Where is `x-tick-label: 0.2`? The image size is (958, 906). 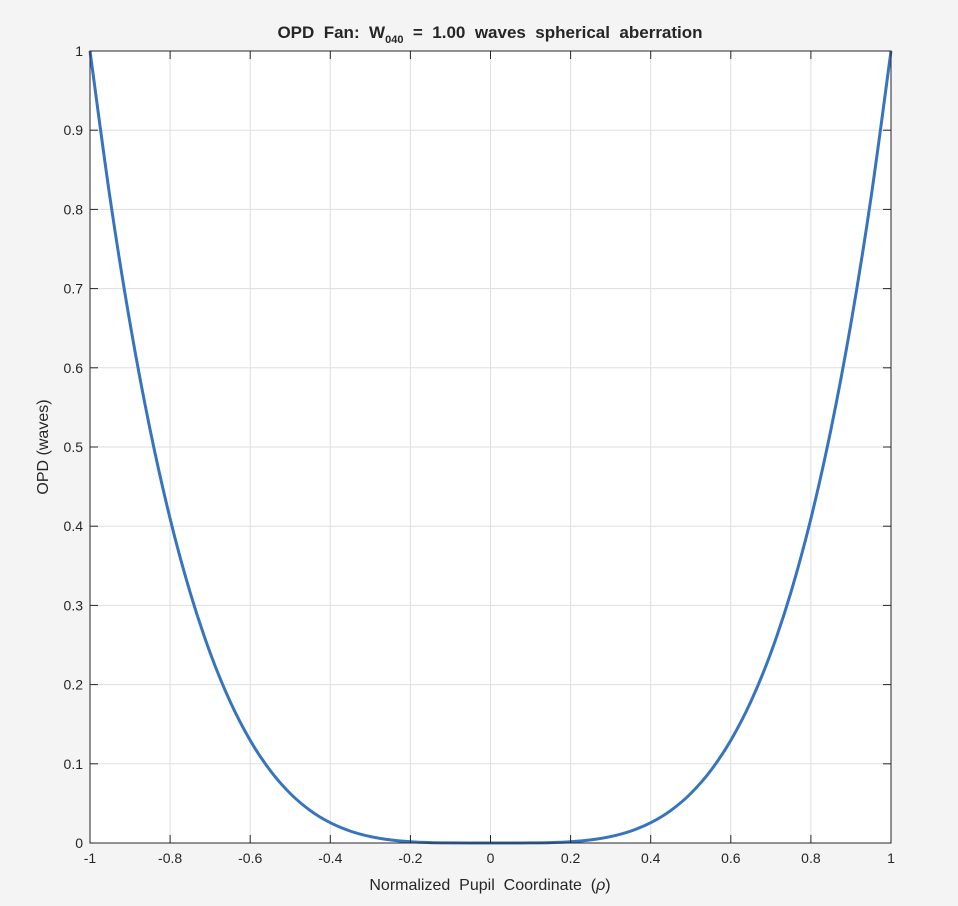
x-tick-label: 0.2 is located at coordinates (571, 858).